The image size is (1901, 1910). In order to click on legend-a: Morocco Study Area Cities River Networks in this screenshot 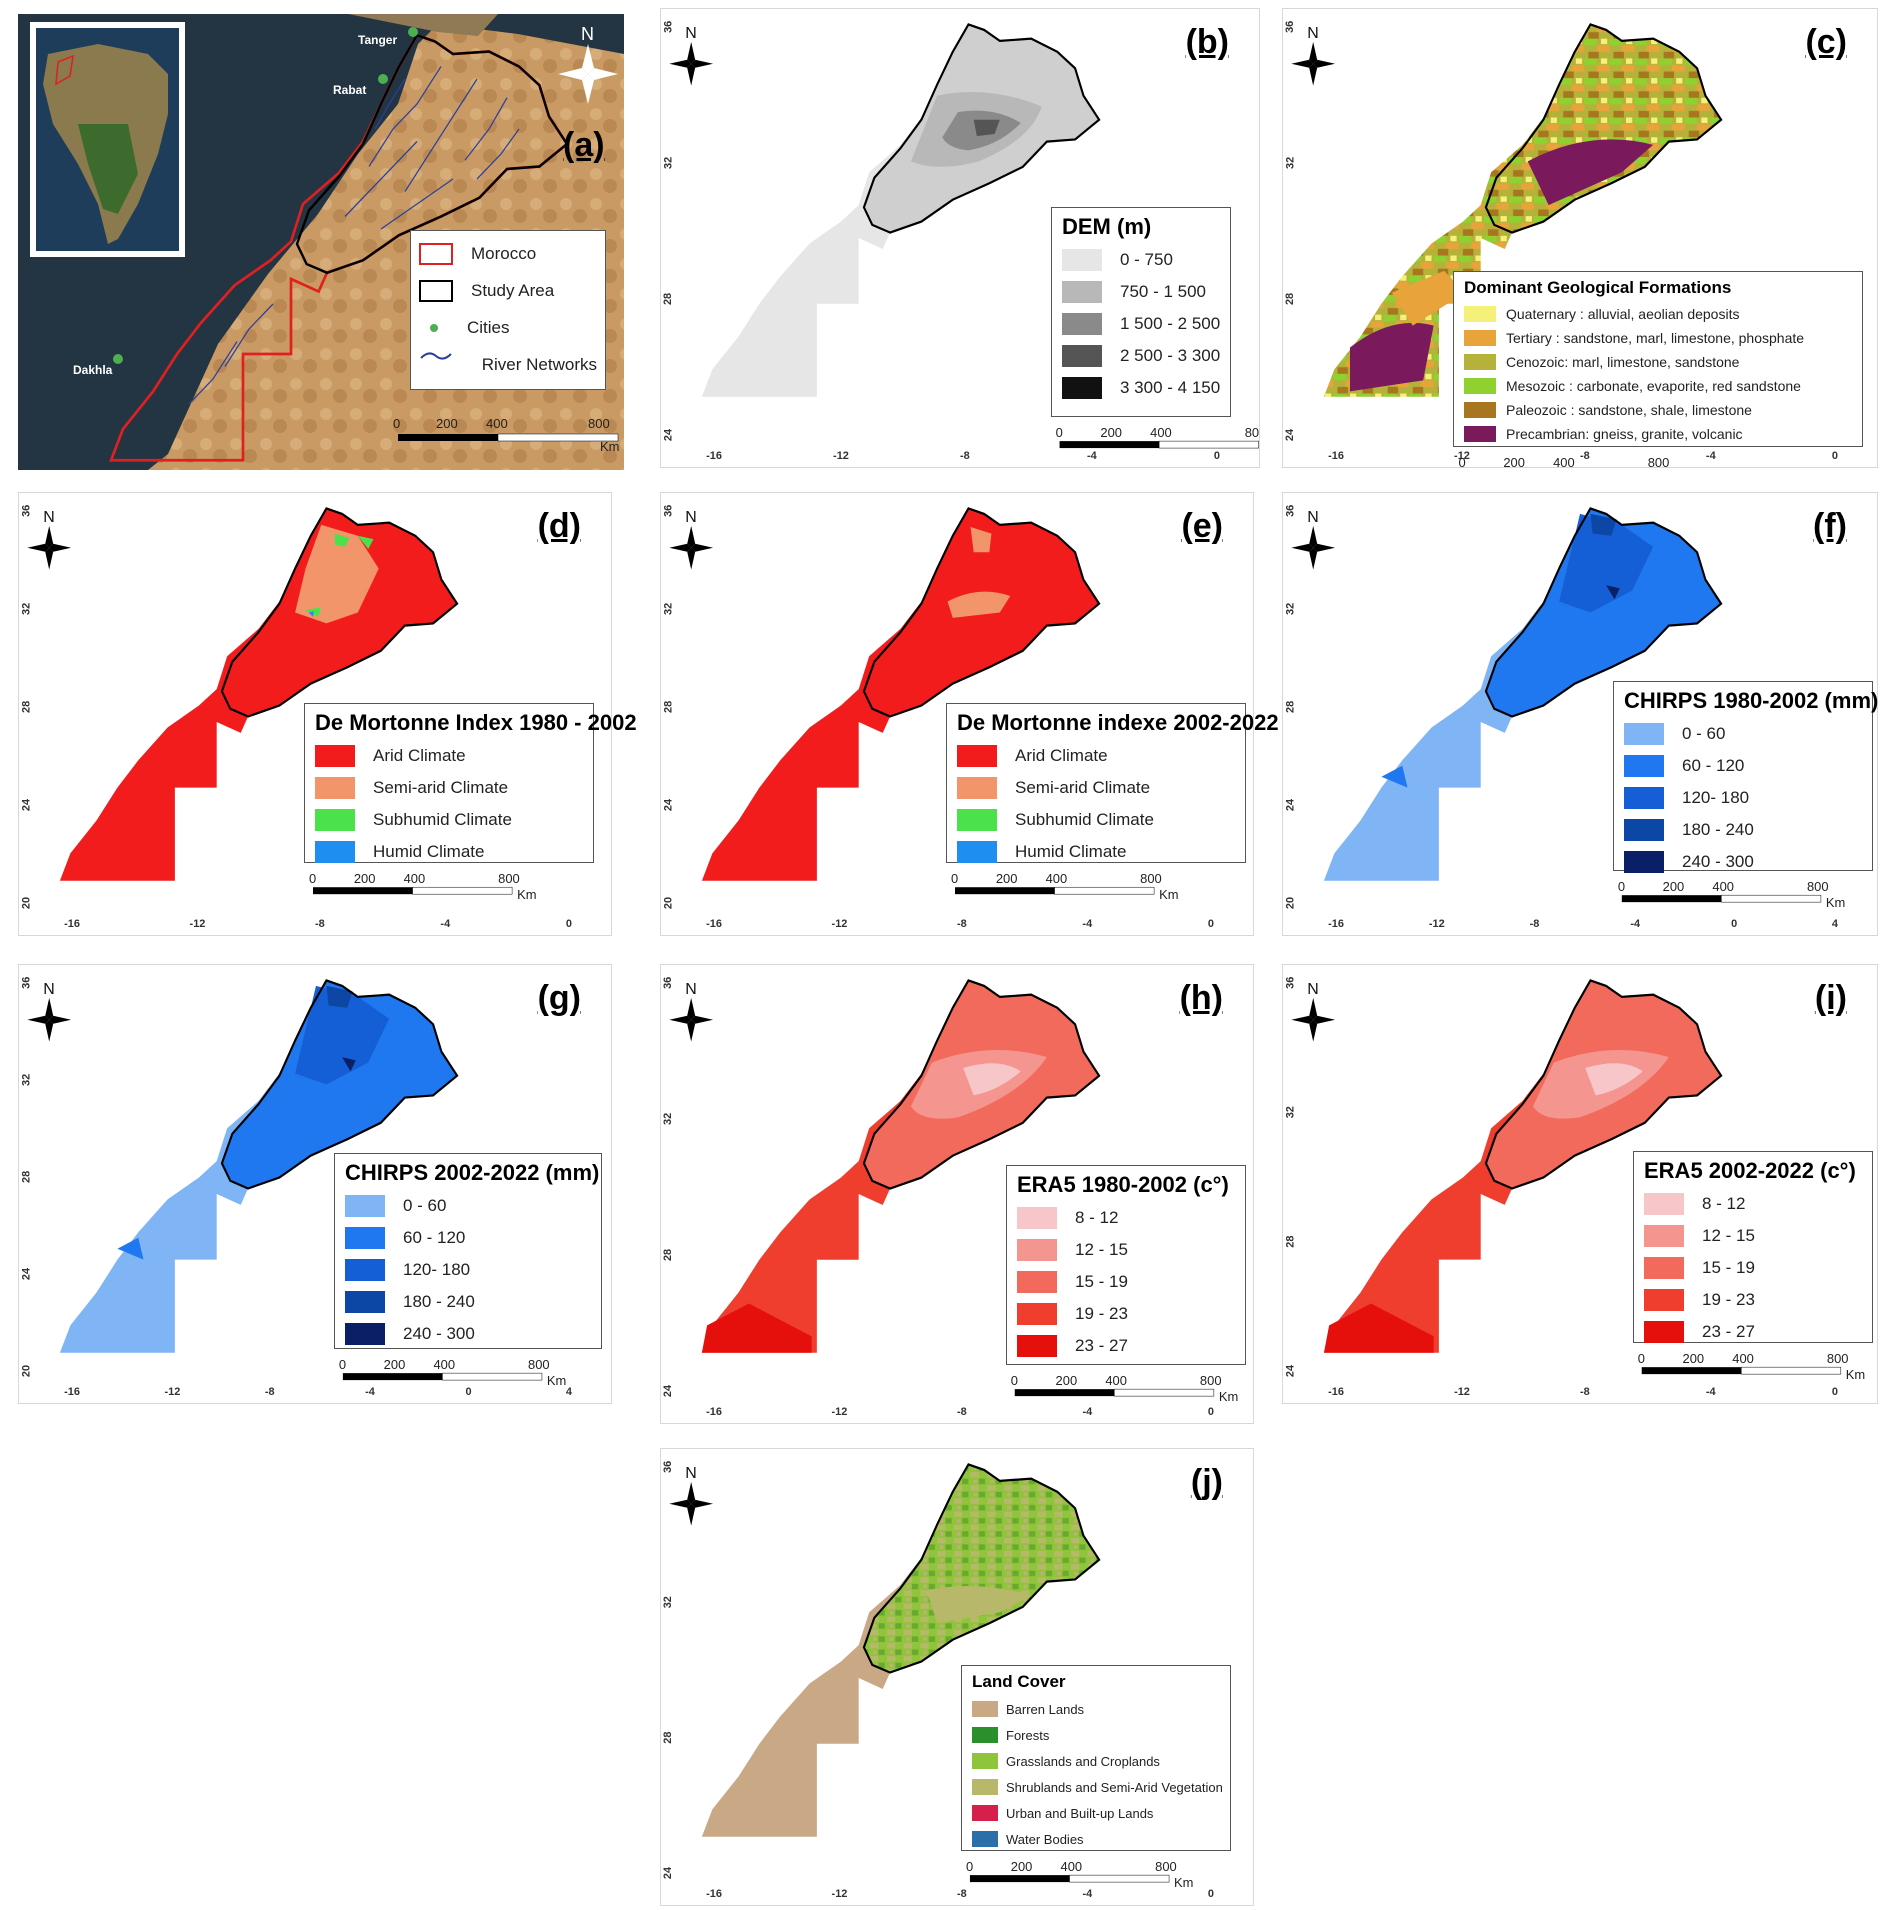, I will do `click(508, 310)`.